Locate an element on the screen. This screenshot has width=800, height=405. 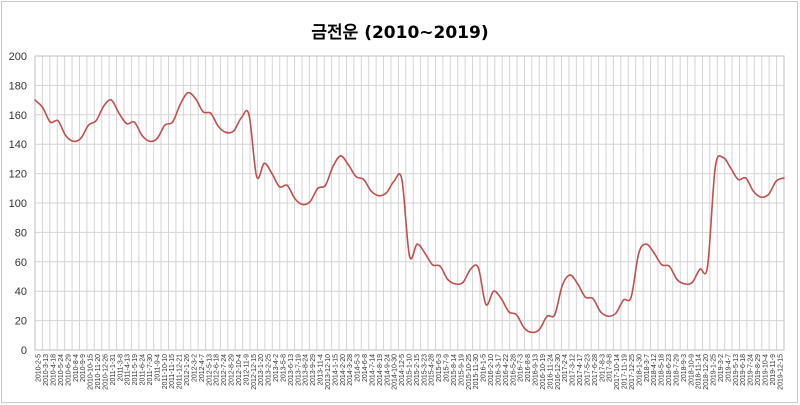
y-tick-label: 60 is located at coordinates (21, 263).